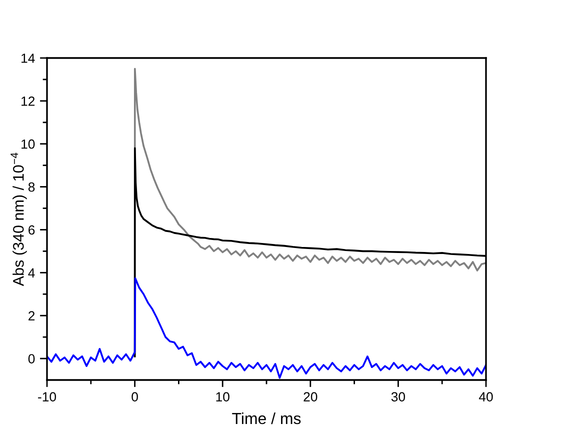 Image resolution: width=583 pixels, height=426 pixels. Describe the element at coordinates (31, 359) in the screenshot. I see `y-tick-label: 0` at that location.